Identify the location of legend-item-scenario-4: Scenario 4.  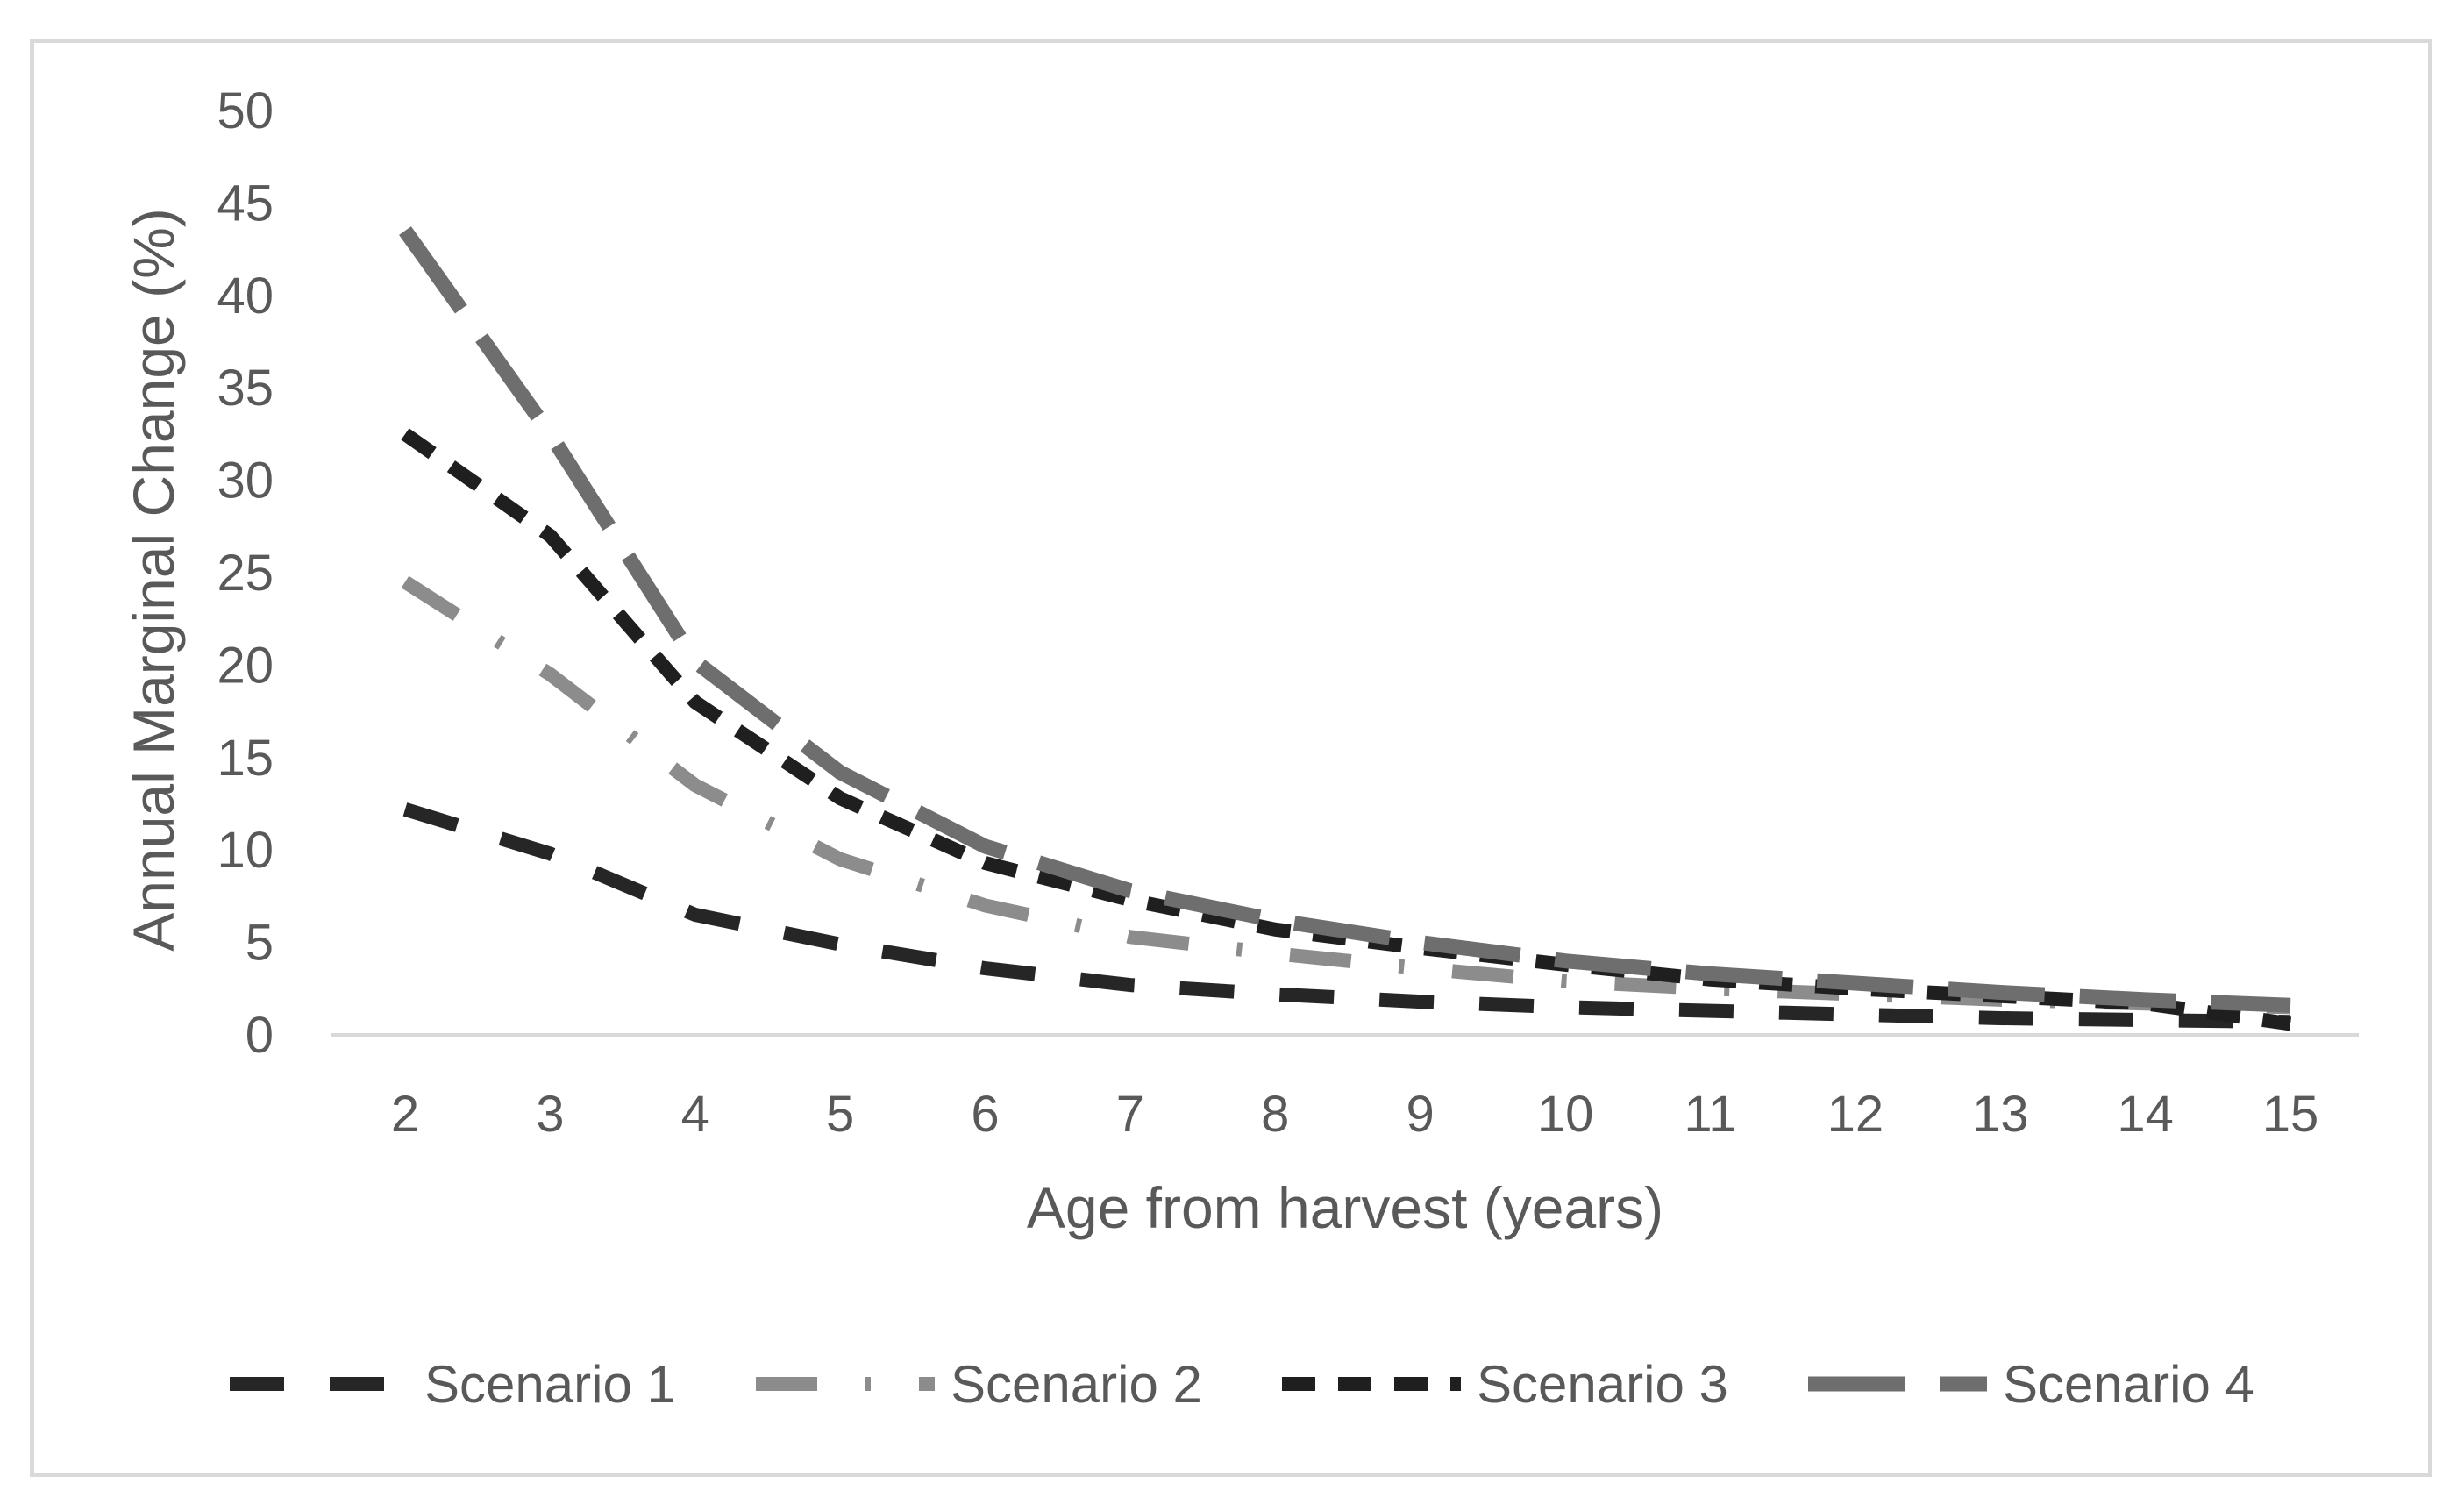
(2031, 1384).